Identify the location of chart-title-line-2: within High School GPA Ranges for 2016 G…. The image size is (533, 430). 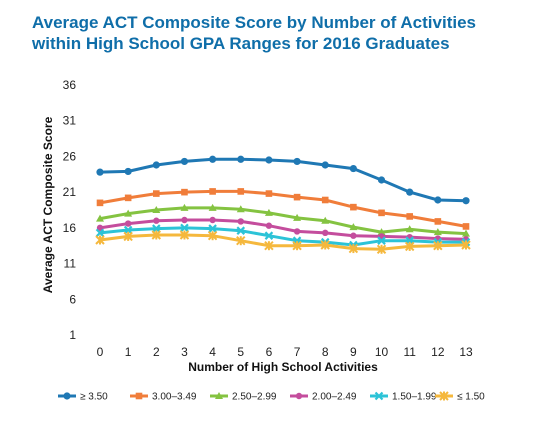
(241, 43).